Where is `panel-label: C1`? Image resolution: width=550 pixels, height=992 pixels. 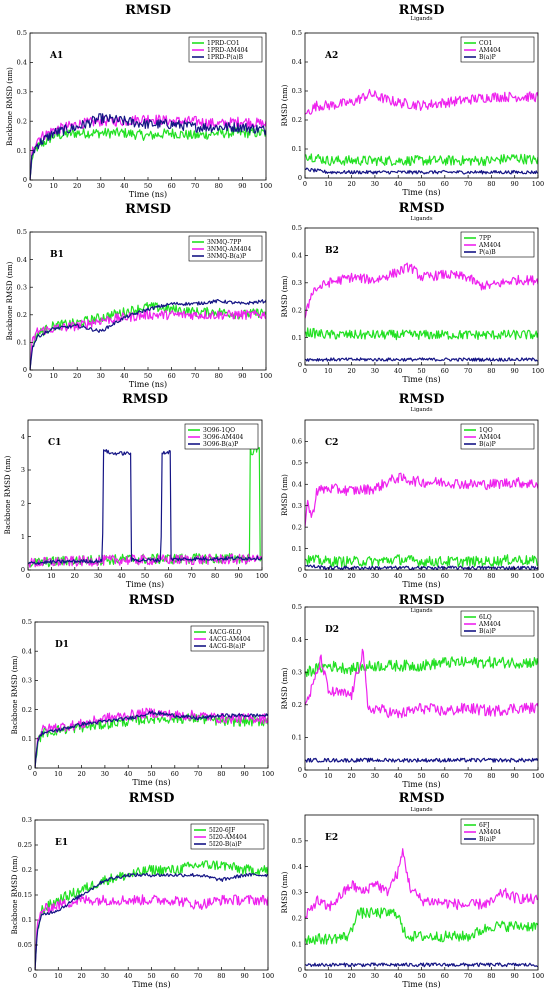 panel-label: C1 is located at coordinates (54, 443).